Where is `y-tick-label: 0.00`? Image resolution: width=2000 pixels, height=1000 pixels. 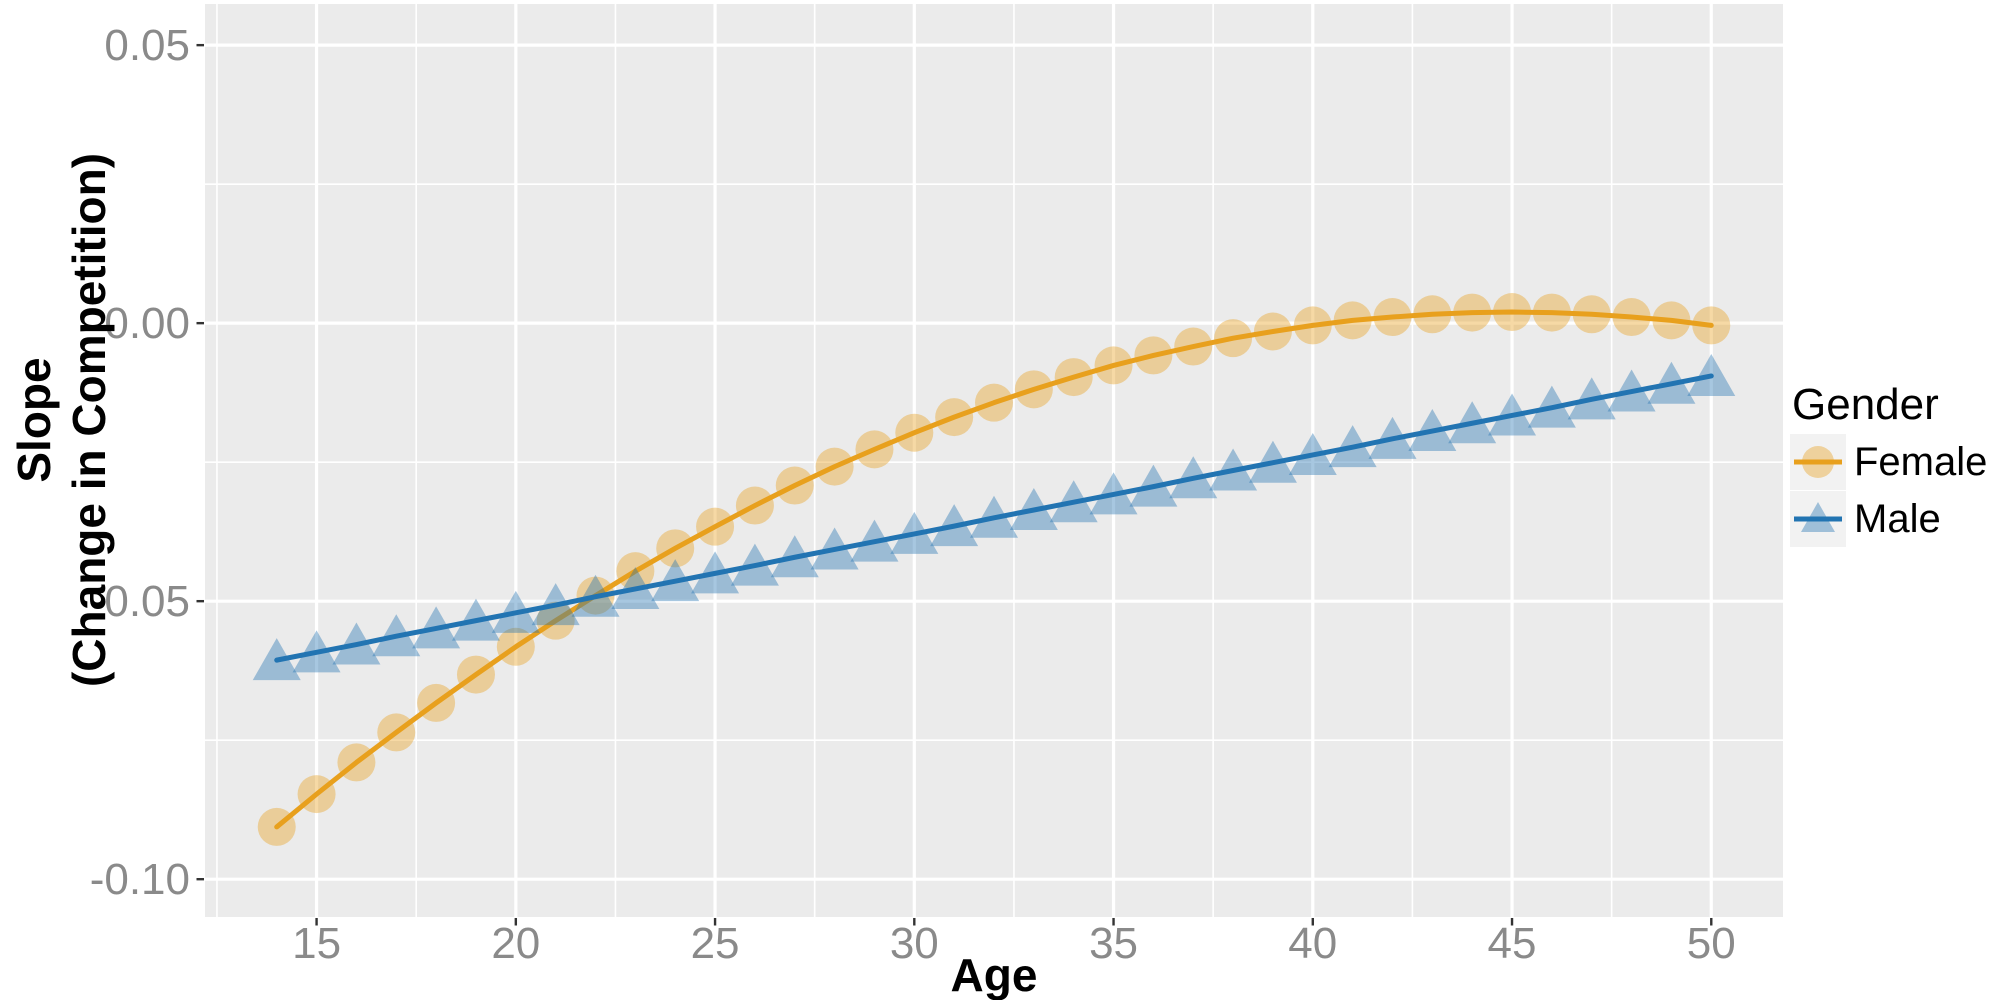 y-tick-label: 0.00 is located at coordinates (147, 323).